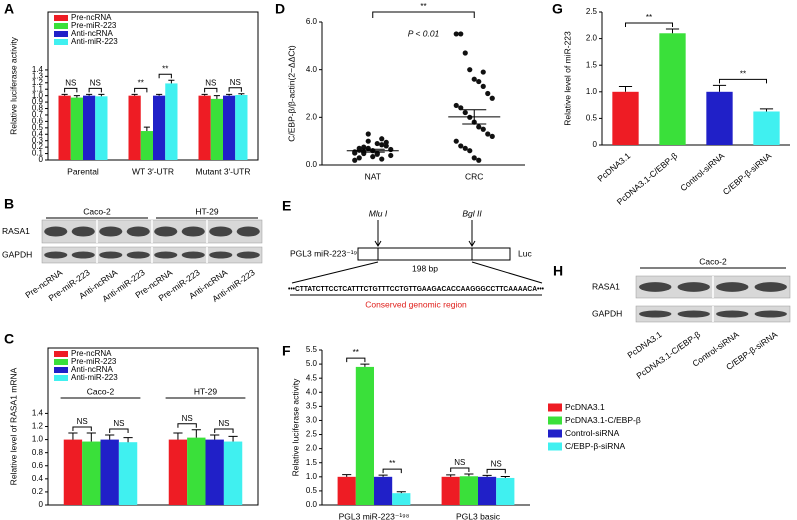 This screenshot has height=520, width=797. What do you see at coordinates (603, 420) in the screenshot?
I see `legend-label: PcDNA3.1-C/EBP-β` at bounding box center [603, 420].